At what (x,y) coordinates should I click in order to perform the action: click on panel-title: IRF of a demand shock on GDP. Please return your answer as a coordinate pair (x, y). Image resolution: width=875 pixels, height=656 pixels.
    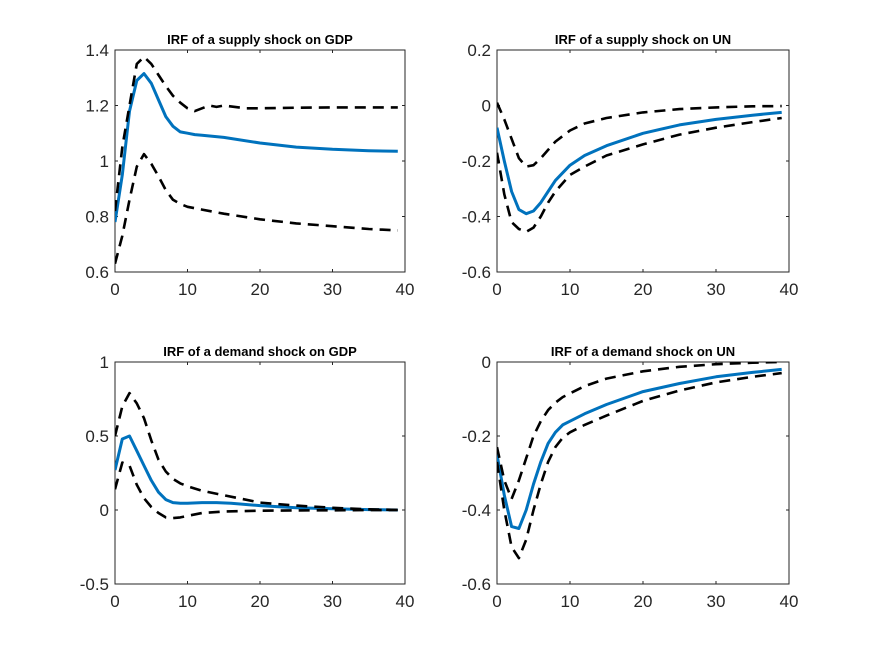
    Looking at the image, I should click on (260, 351).